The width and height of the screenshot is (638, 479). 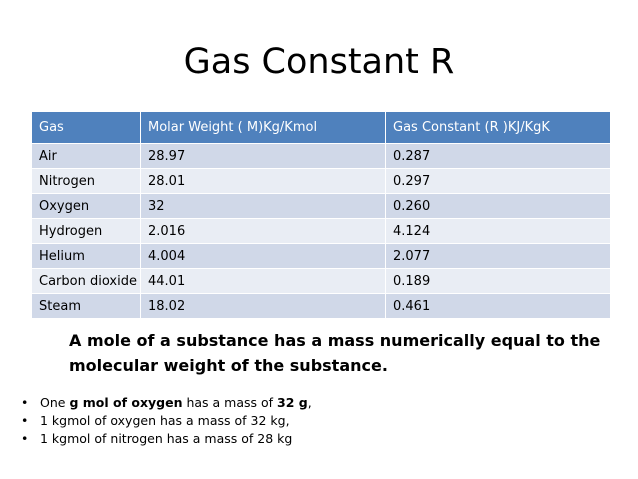 What do you see at coordinates (126, 402) in the screenshot?
I see `bullet-bold-text: g mol of oxygen` at bounding box center [126, 402].